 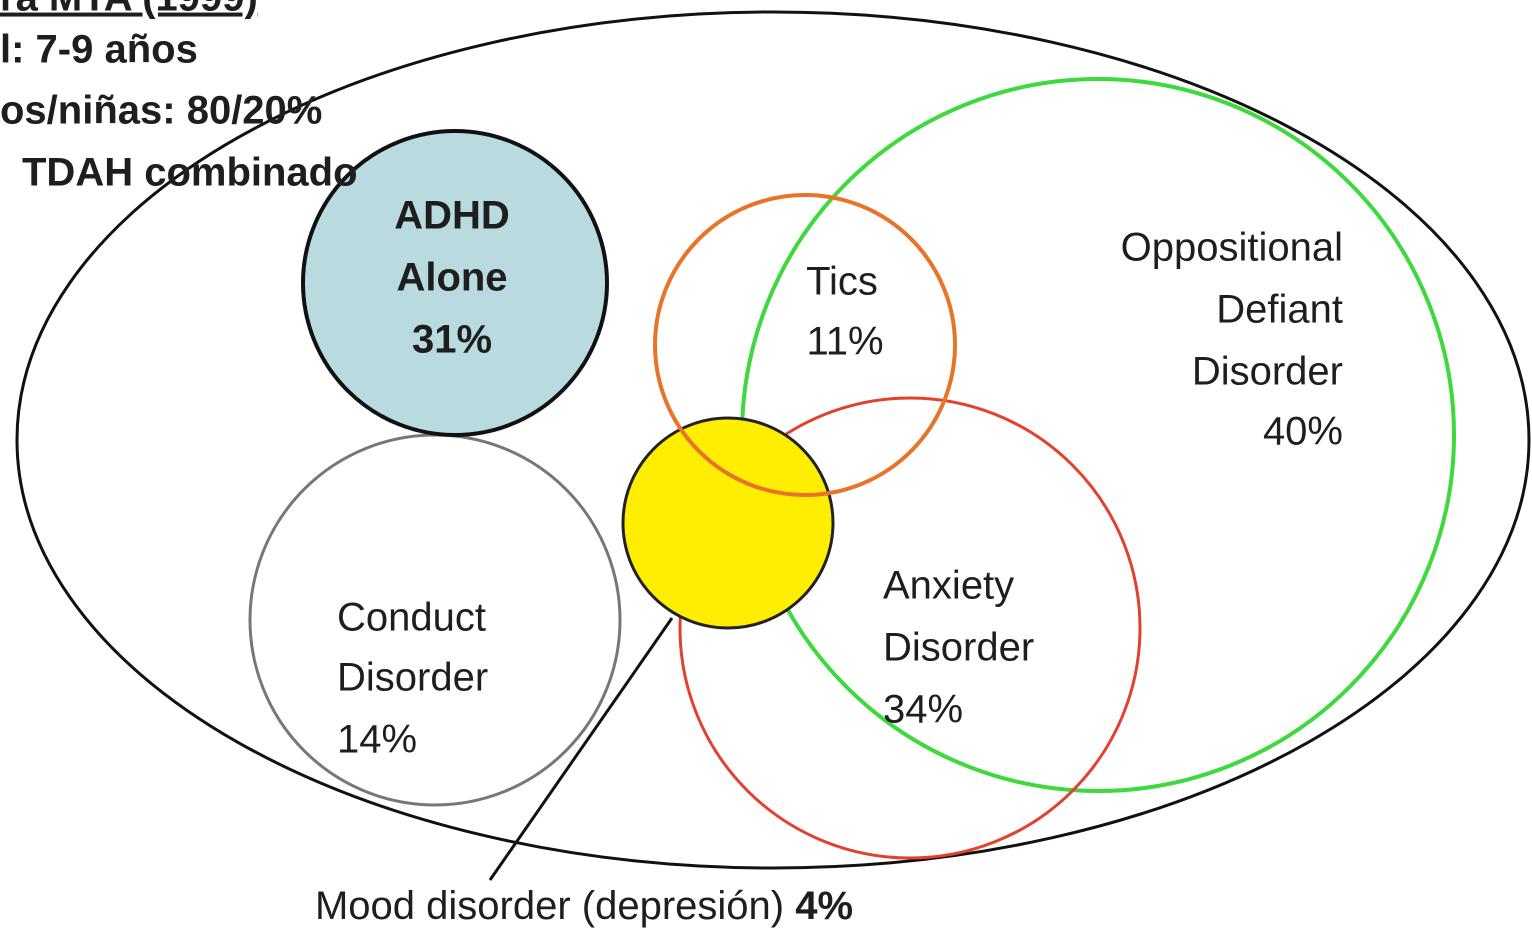 What do you see at coordinates (824, 906) in the screenshot?
I see `label-value: 4%` at bounding box center [824, 906].